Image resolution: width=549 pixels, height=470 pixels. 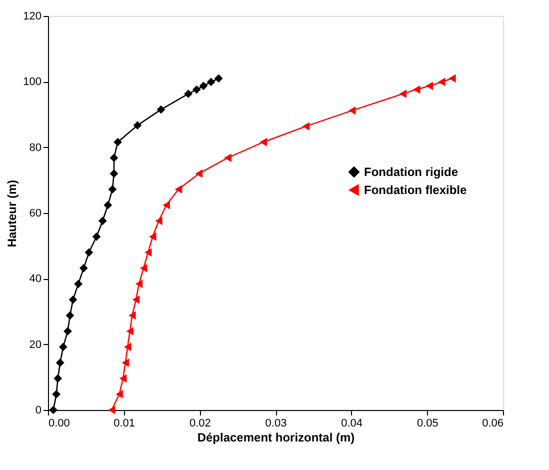 What do you see at coordinates (59, 424) in the screenshot?
I see `x-tick-label: 0.00` at bounding box center [59, 424].